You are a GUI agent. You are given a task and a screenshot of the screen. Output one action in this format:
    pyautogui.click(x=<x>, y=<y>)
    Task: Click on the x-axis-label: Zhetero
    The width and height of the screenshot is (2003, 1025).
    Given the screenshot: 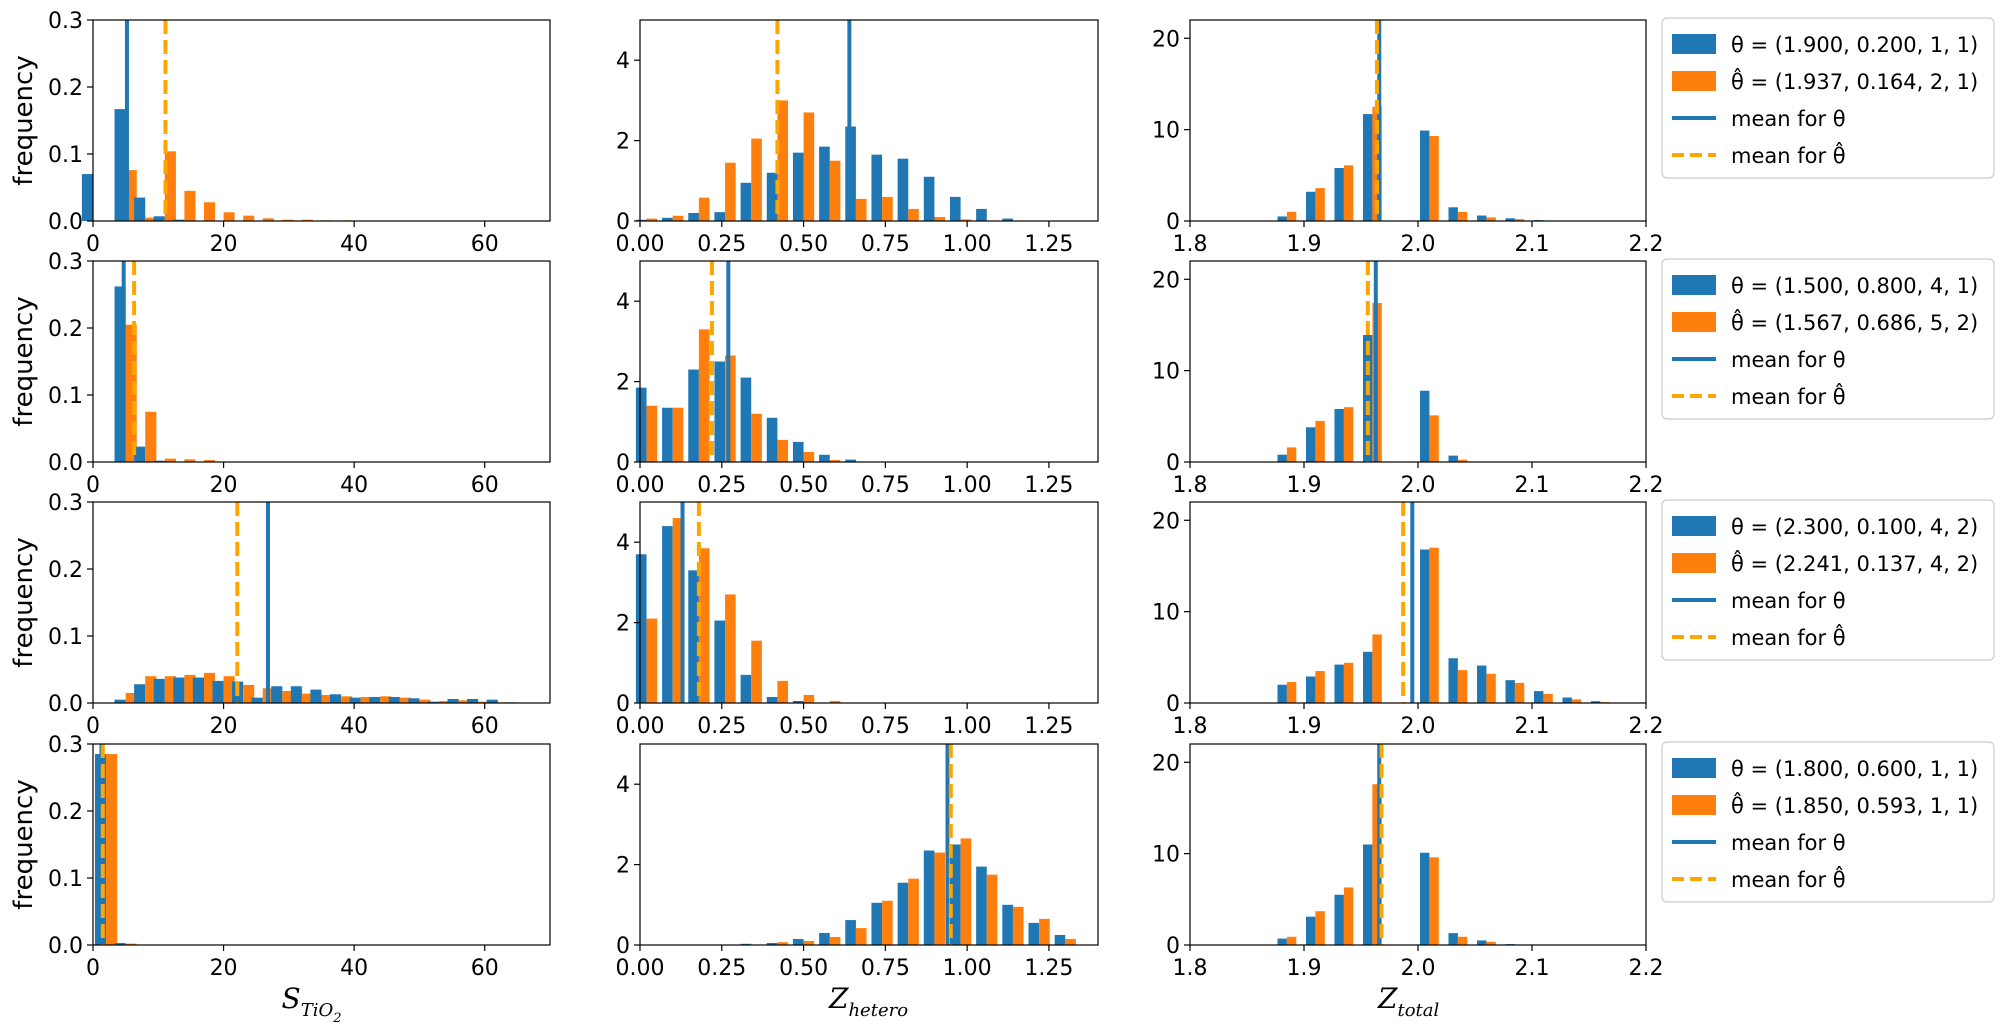 What is the action you would take?
    pyautogui.click(x=868, y=1001)
    